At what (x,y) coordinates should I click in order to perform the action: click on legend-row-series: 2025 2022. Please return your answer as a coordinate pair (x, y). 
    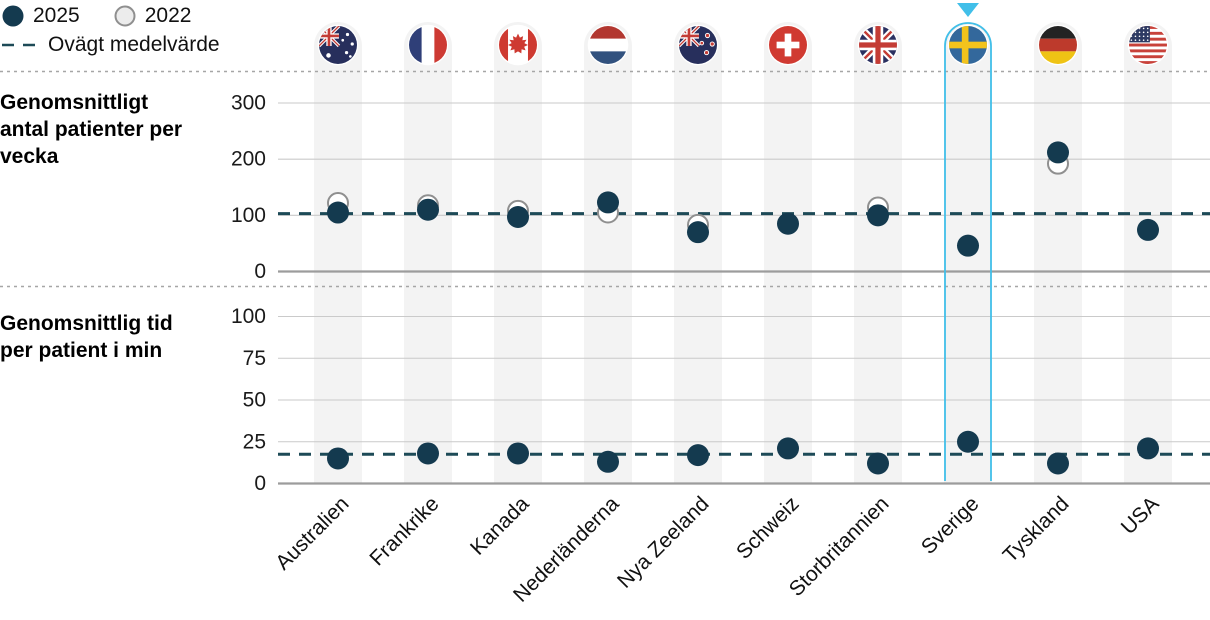
    Looking at the image, I should click on (111, 16).